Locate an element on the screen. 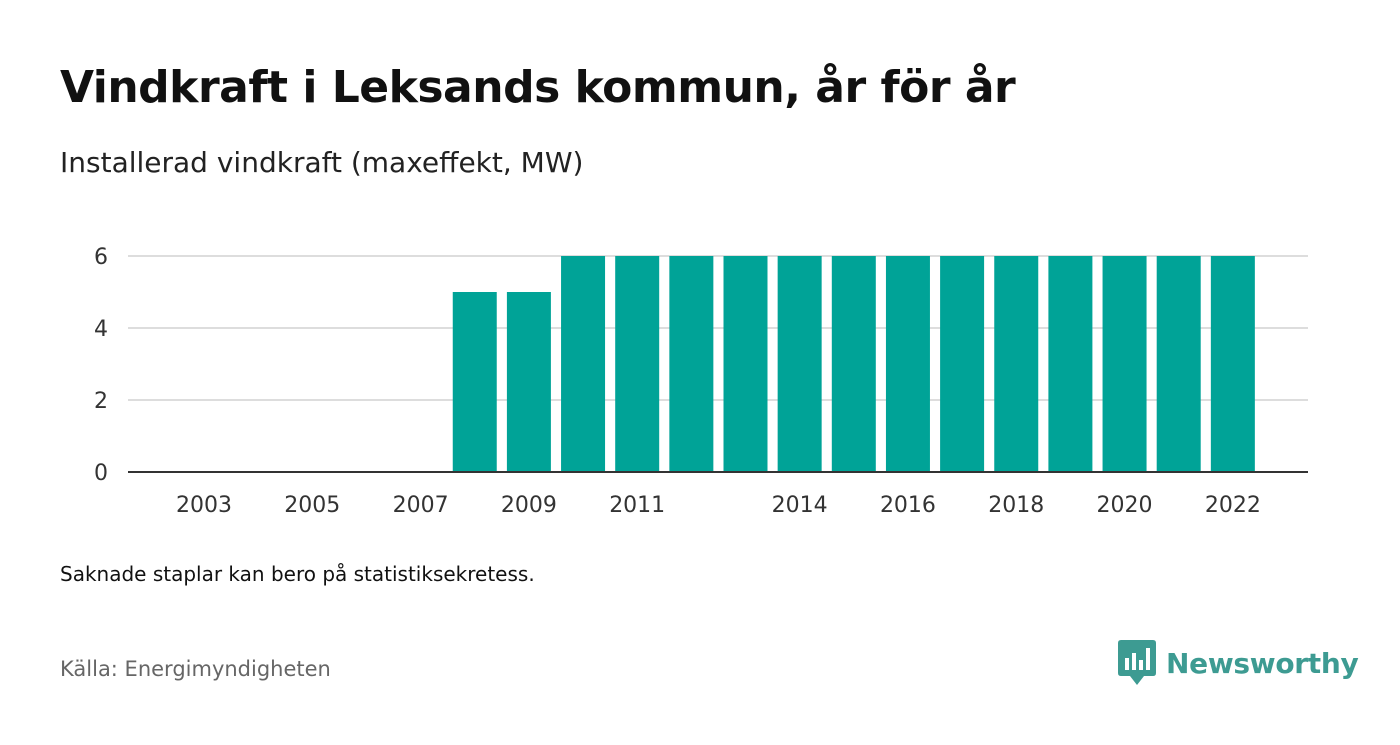  bar-2014 is located at coordinates (799, 364).